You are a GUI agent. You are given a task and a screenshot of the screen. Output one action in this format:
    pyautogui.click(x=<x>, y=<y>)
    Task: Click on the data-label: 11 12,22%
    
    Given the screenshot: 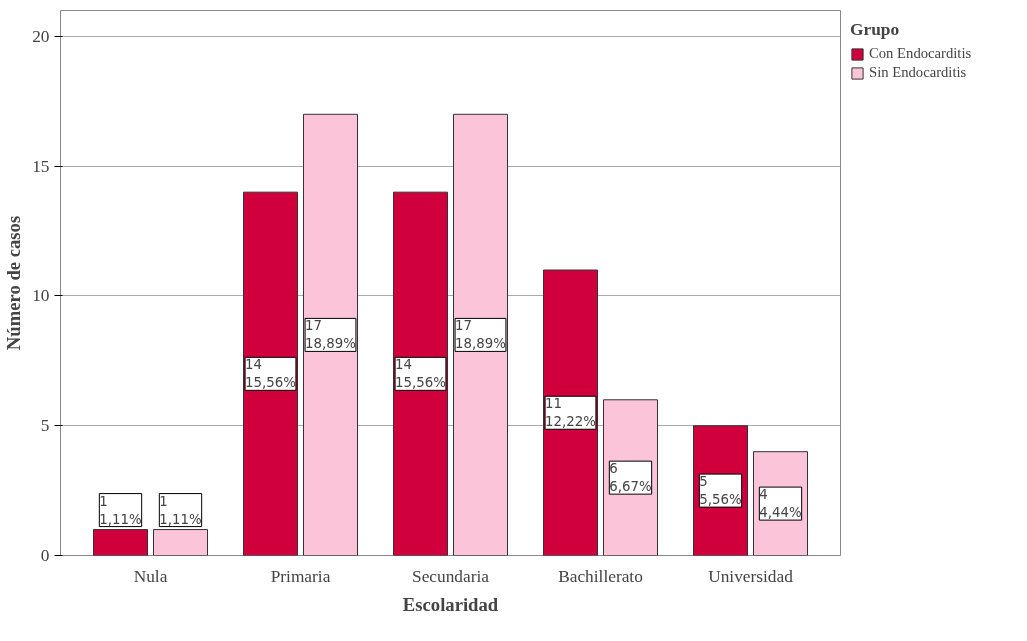 What is the action you would take?
    pyautogui.click(x=570, y=413)
    